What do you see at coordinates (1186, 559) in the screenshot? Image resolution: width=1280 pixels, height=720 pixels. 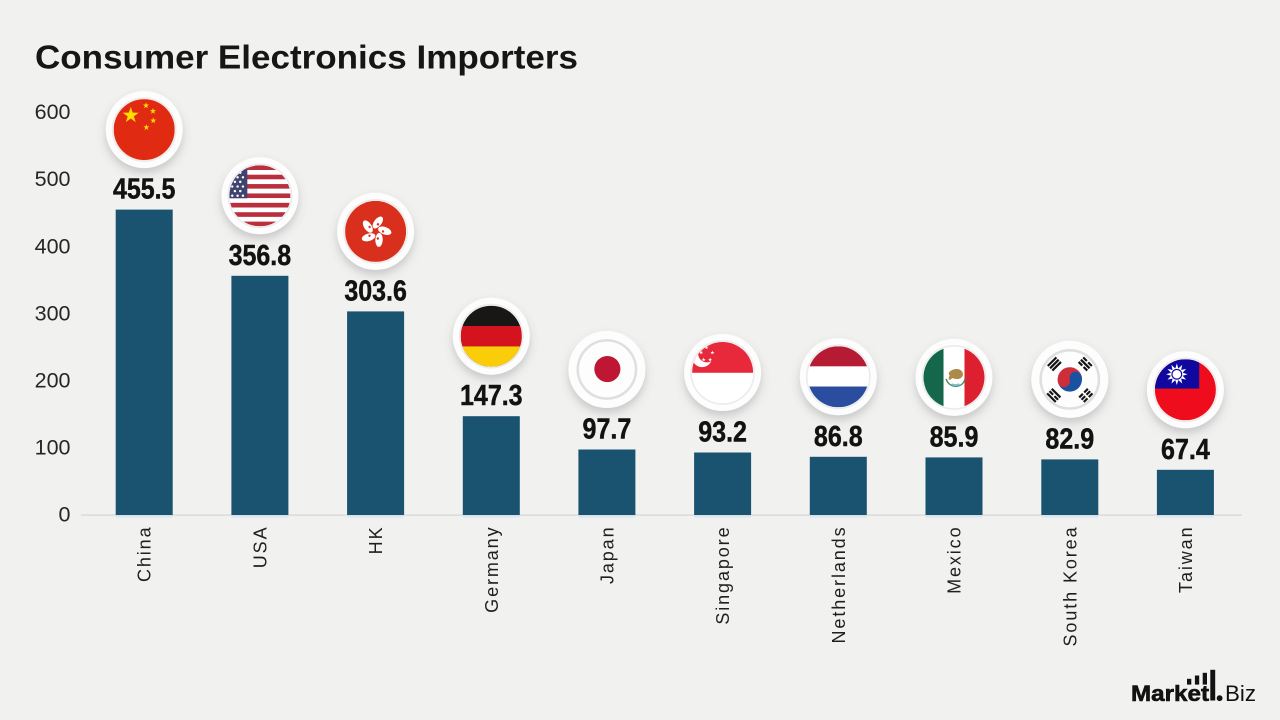 I see `svg-text: Taiwan` at bounding box center [1186, 559].